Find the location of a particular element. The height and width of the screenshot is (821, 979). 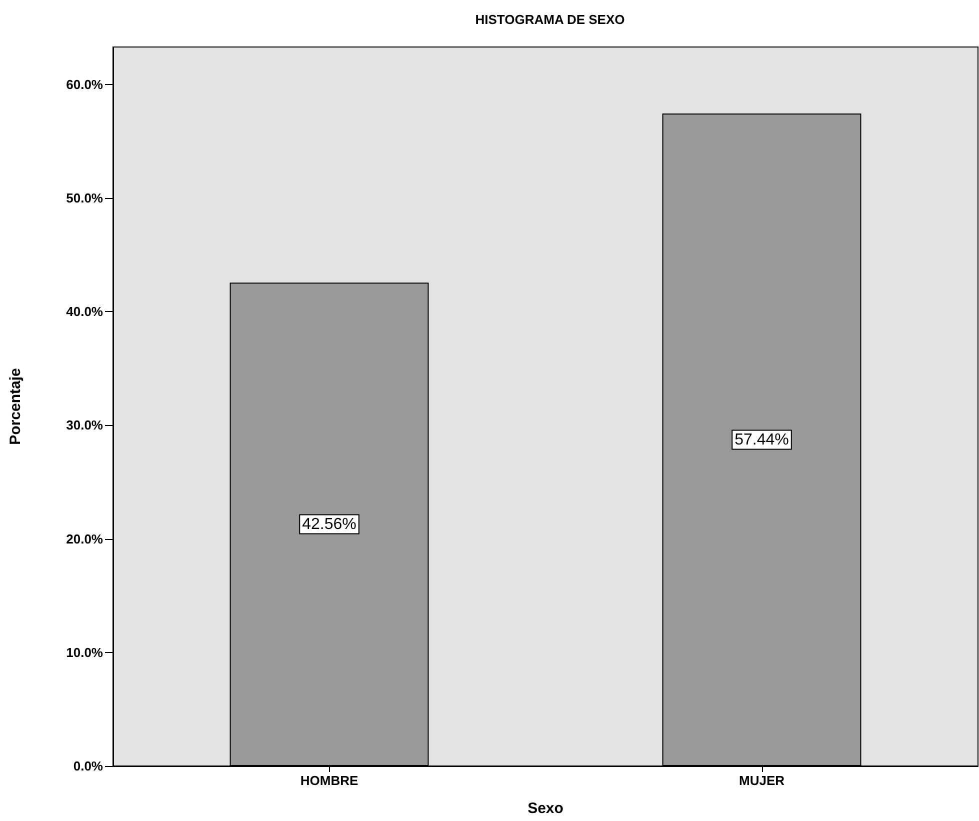

y-tick-label: 60.0% is located at coordinates (85, 84).